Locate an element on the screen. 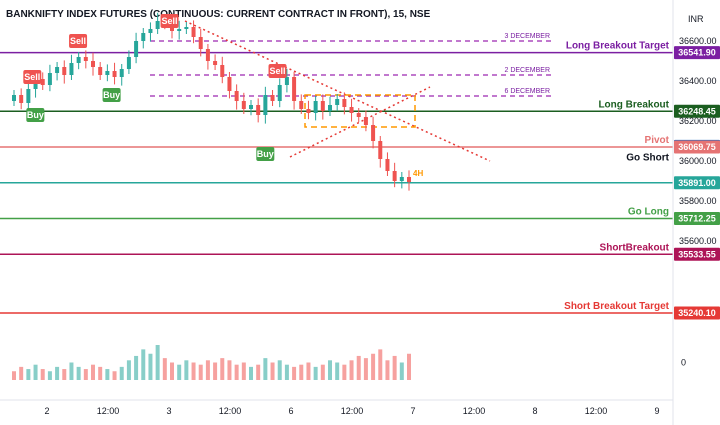 This screenshot has height=425, width=720. x-tick-label: 8 is located at coordinates (534, 411).